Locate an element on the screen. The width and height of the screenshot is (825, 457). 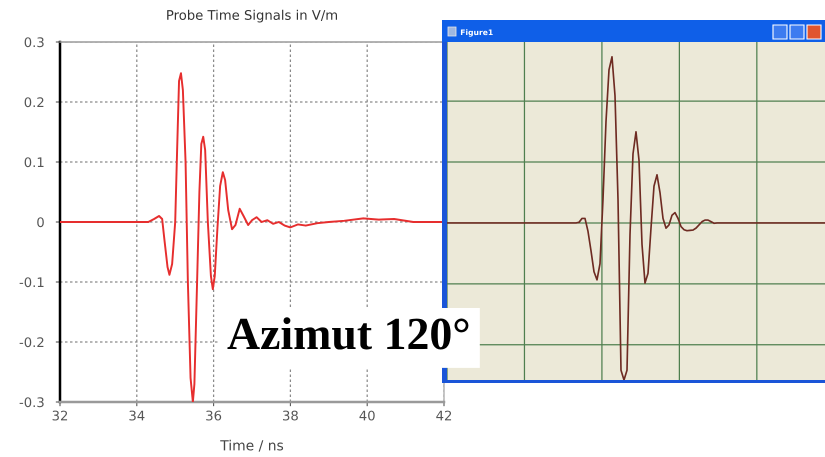
x-tick-label: 38 is located at coordinates (290, 415).